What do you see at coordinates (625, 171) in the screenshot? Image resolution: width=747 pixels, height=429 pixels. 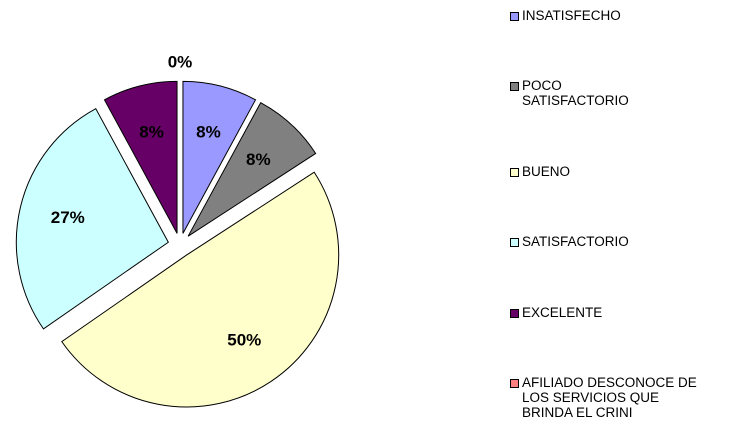 I see `legend-item: BUENO` at bounding box center [625, 171].